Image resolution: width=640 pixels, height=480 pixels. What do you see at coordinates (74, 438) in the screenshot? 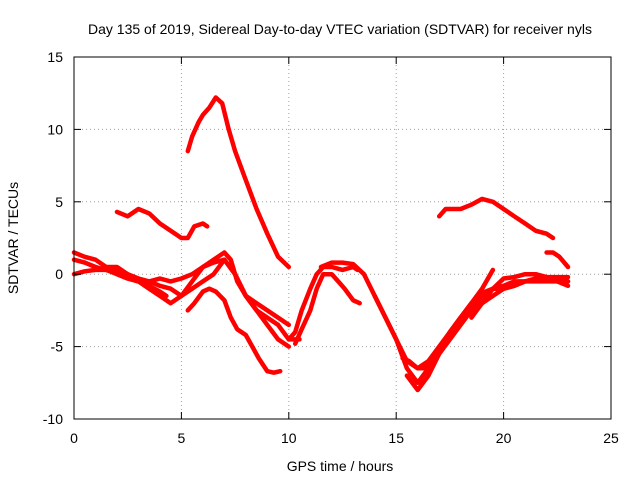
I see `x-tick-label: 0` at bounding box center [74, 438].